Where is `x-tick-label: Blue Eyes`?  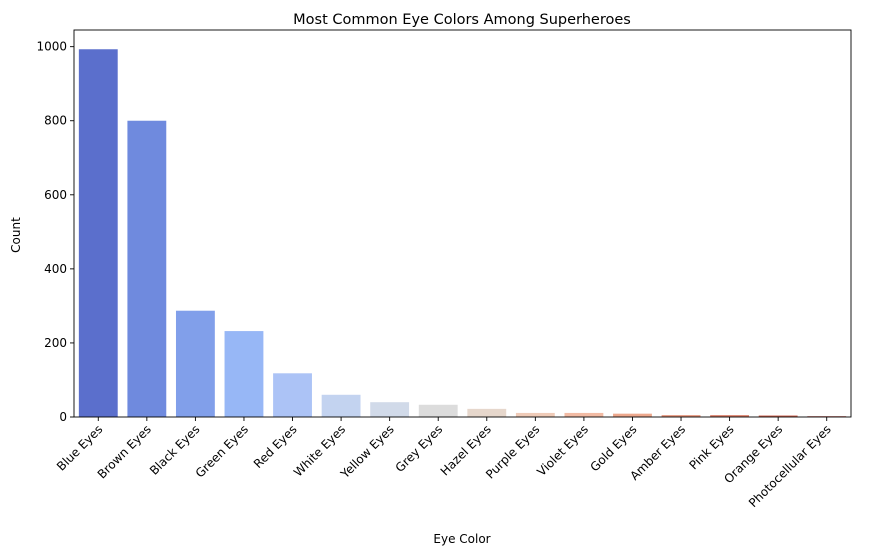 x-tick-label: Blue Eyes is located at coordinates (79, 447).